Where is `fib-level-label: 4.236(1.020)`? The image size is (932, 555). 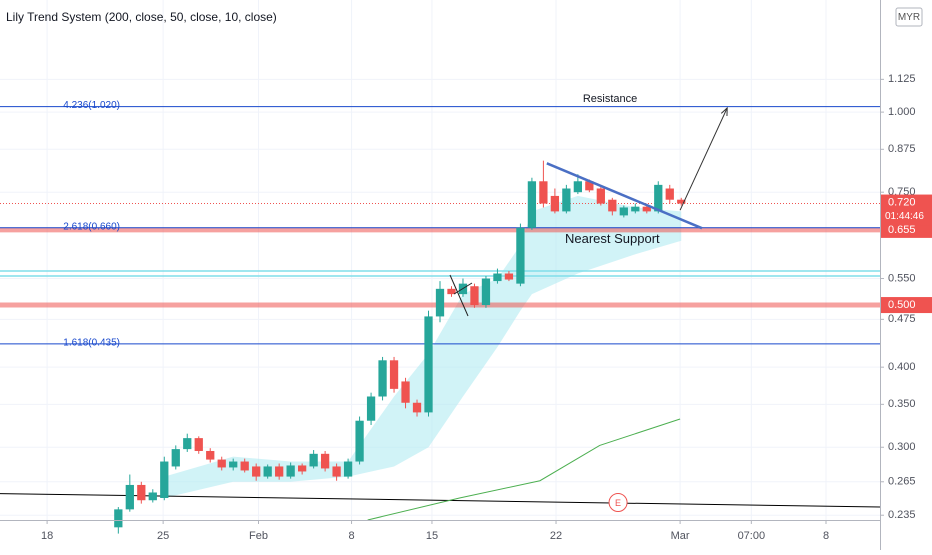
fib-level-label: 4.236(1.020) is located at coordinates (91, 105).